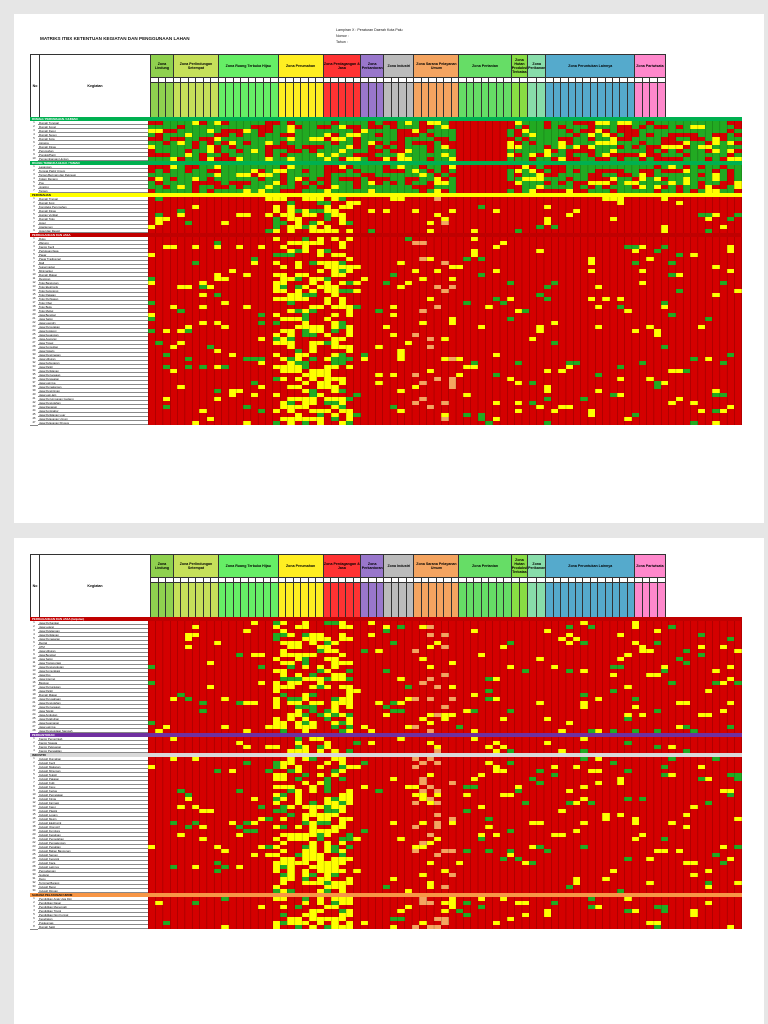 This screenshot has width=768, height=1024. Describe the element at coordinates (93, 627) in the screenshot. I see `activity-label: Jasa Lelang` at that location.